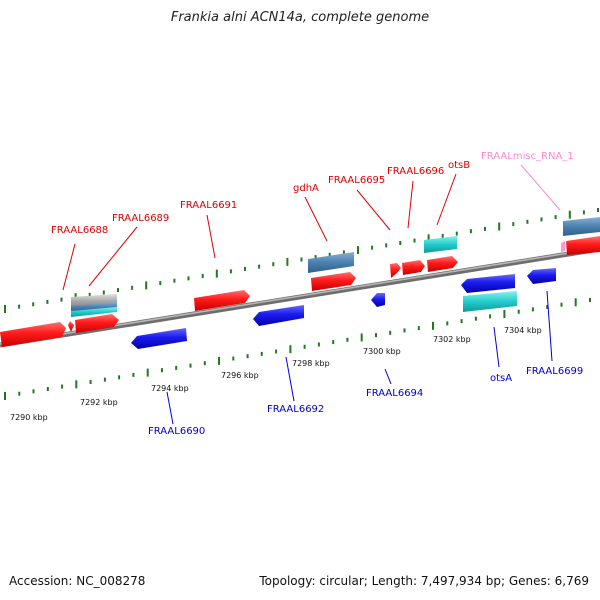 The height and width of the screenshot is (600, 600). I want to click on cds-cyan-otsb, so click(440, 244).